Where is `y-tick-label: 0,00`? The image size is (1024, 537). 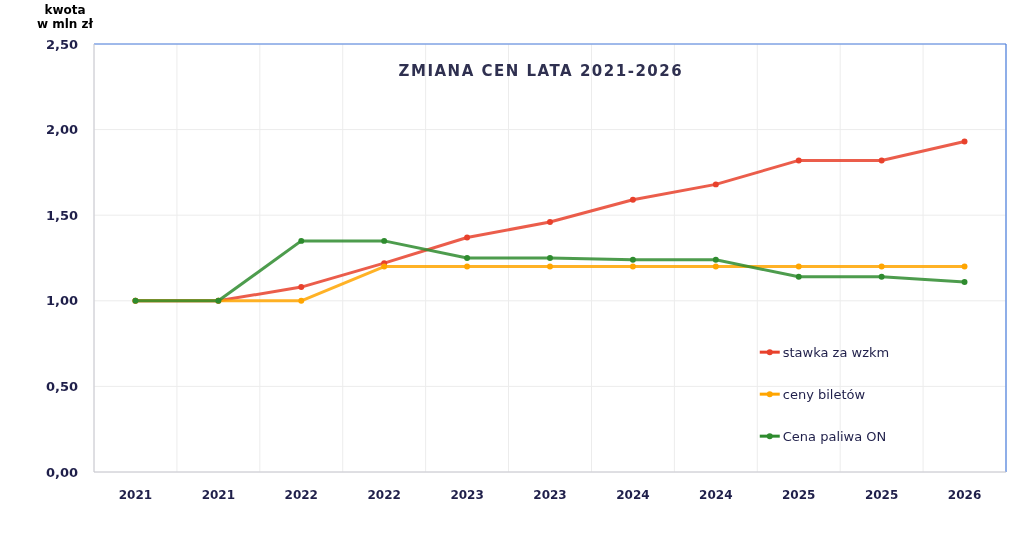 y-tick-label: 0,00 is located at coordinates (61, 472).